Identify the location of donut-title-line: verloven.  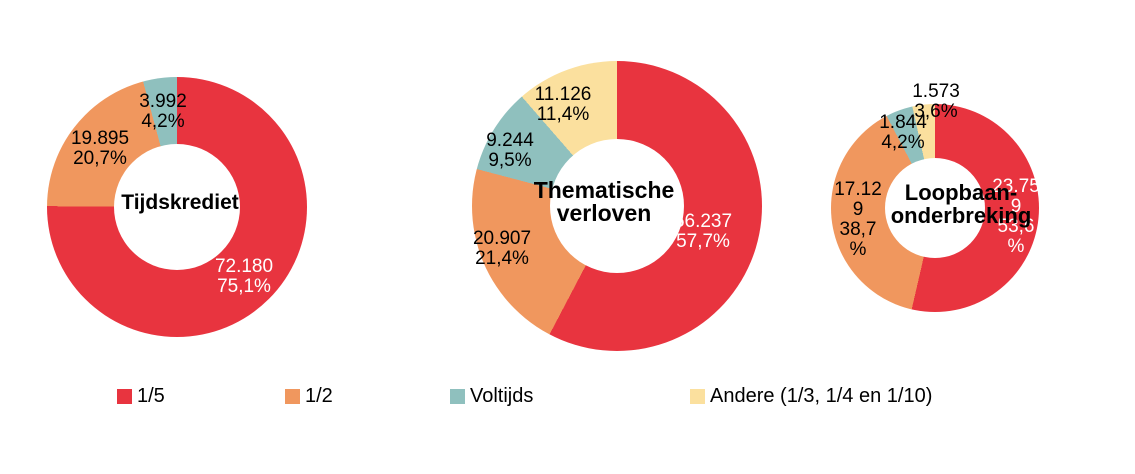
(604, 213).